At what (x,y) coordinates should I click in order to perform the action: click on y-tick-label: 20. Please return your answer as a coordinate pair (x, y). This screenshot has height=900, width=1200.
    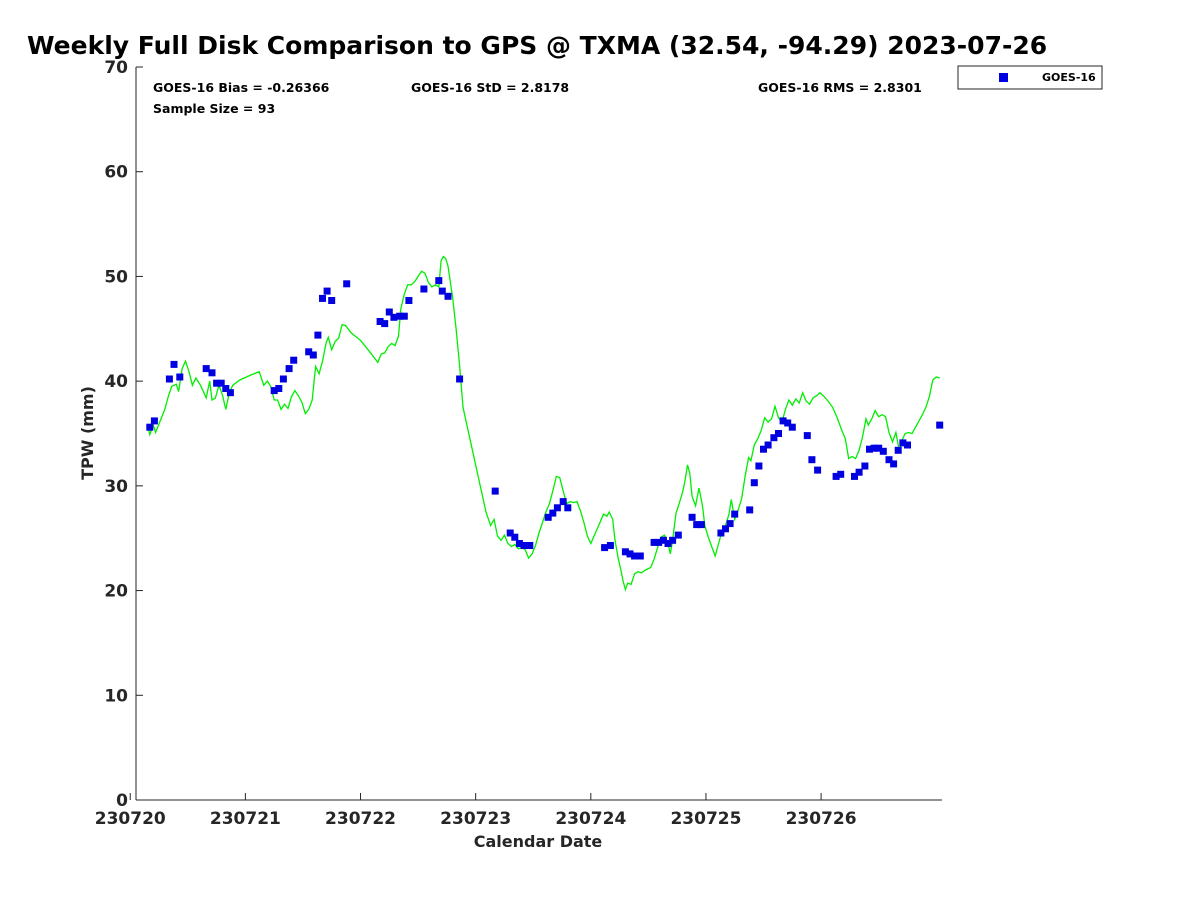
    Looking at the image, I should click on (116, 592).